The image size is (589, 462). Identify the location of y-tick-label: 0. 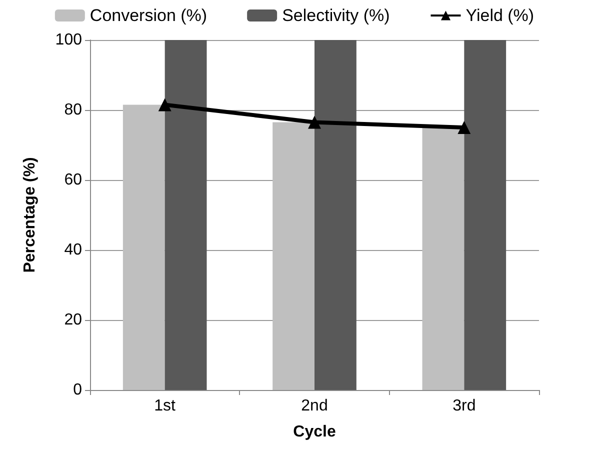
(77, 390).